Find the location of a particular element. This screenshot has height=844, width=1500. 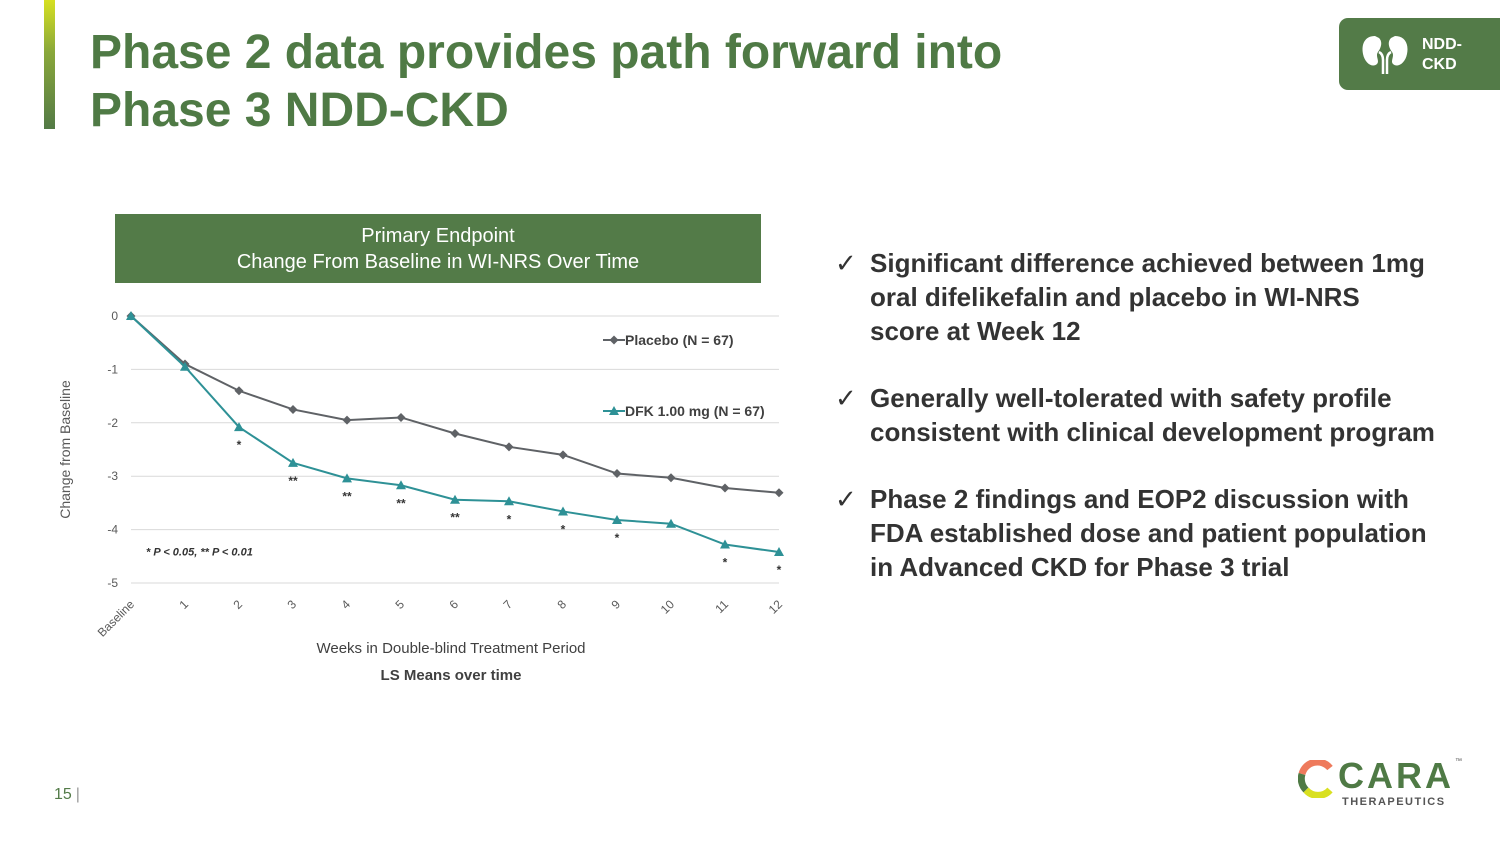

logo-name: CARA is located at coordinates (1396, 775).